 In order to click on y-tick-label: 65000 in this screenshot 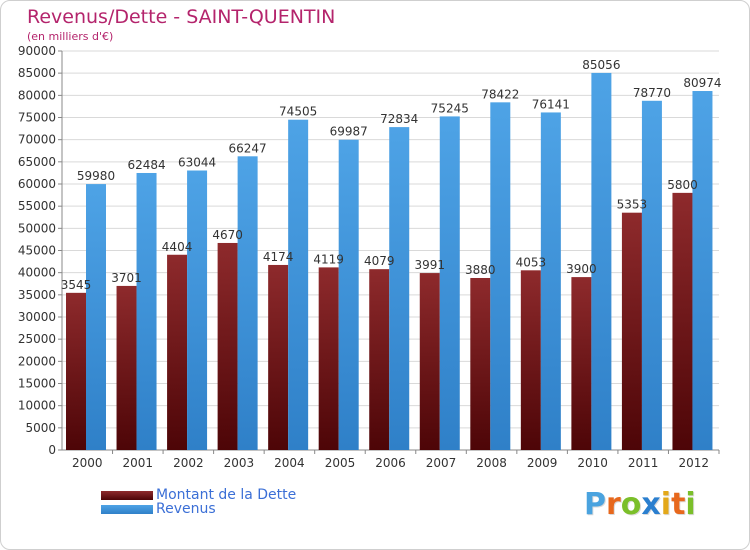, I will do `click(37, 162)`.